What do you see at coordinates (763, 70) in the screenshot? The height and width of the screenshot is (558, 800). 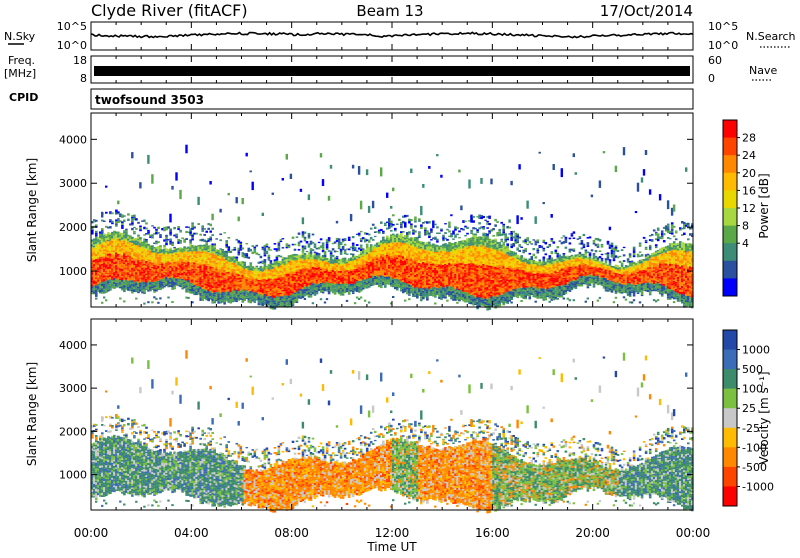 I see `nave-label: Nave` at bounding box center [763, 70].